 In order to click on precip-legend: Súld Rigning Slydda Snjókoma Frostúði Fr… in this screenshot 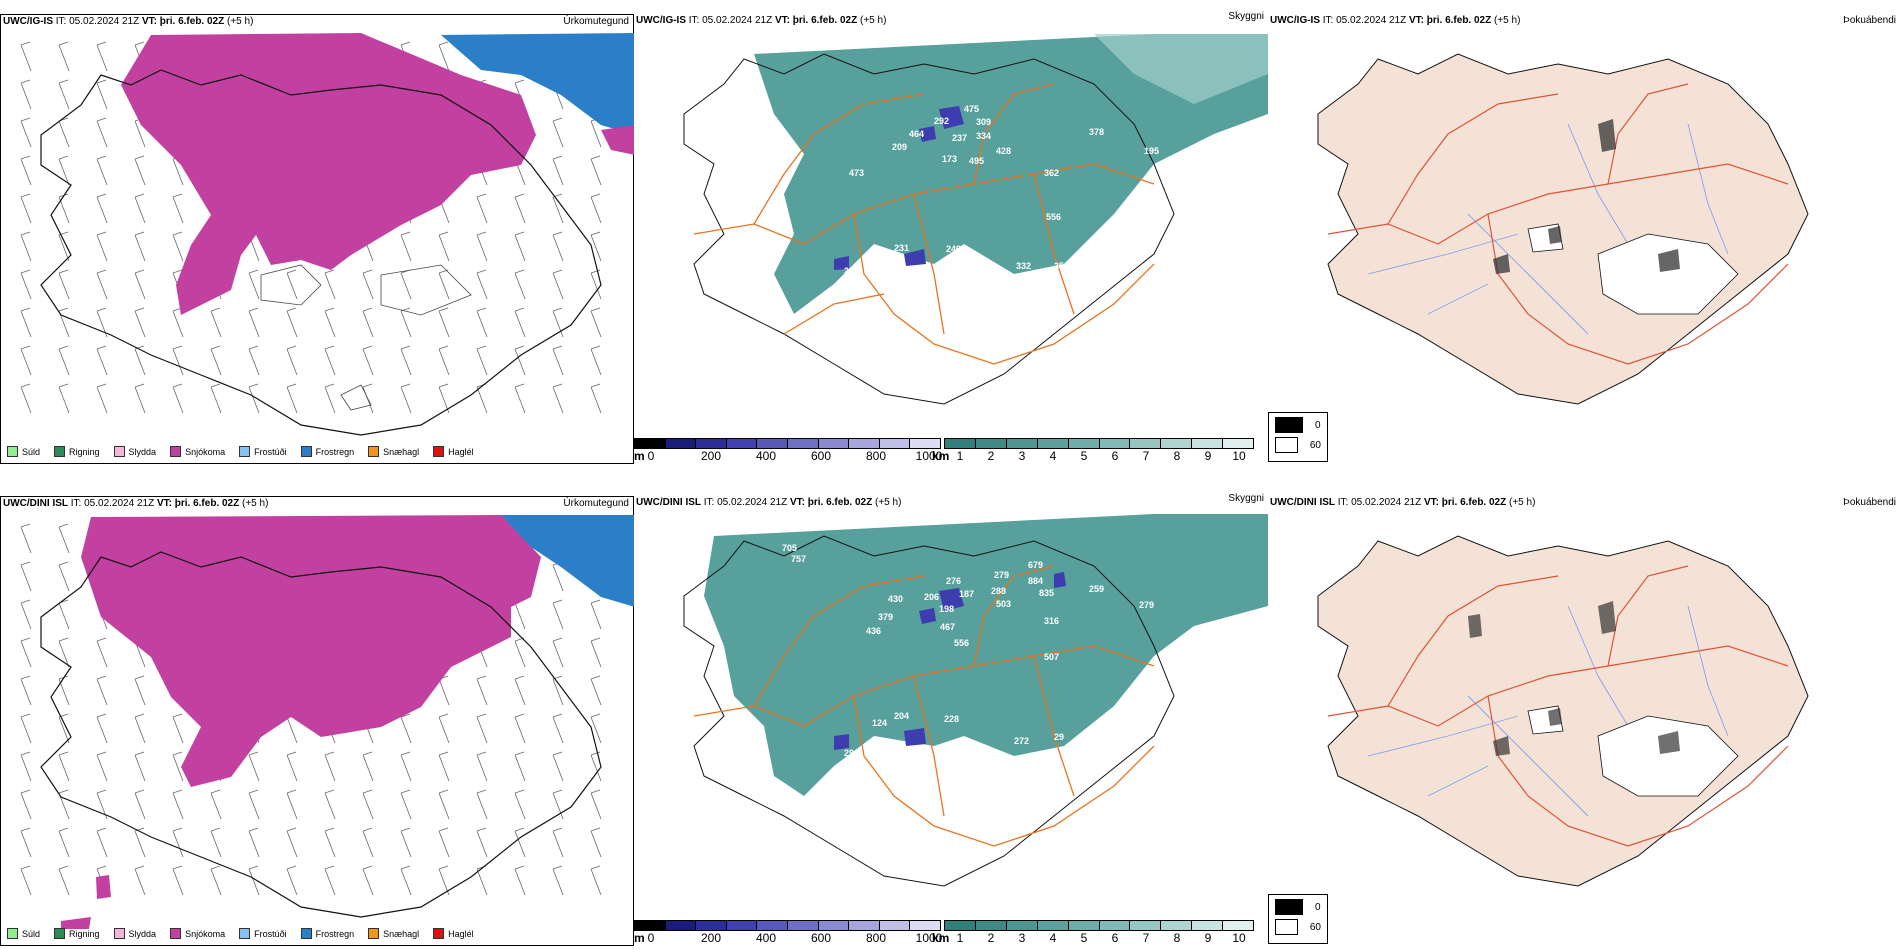, I will do `click(240, 451)`.